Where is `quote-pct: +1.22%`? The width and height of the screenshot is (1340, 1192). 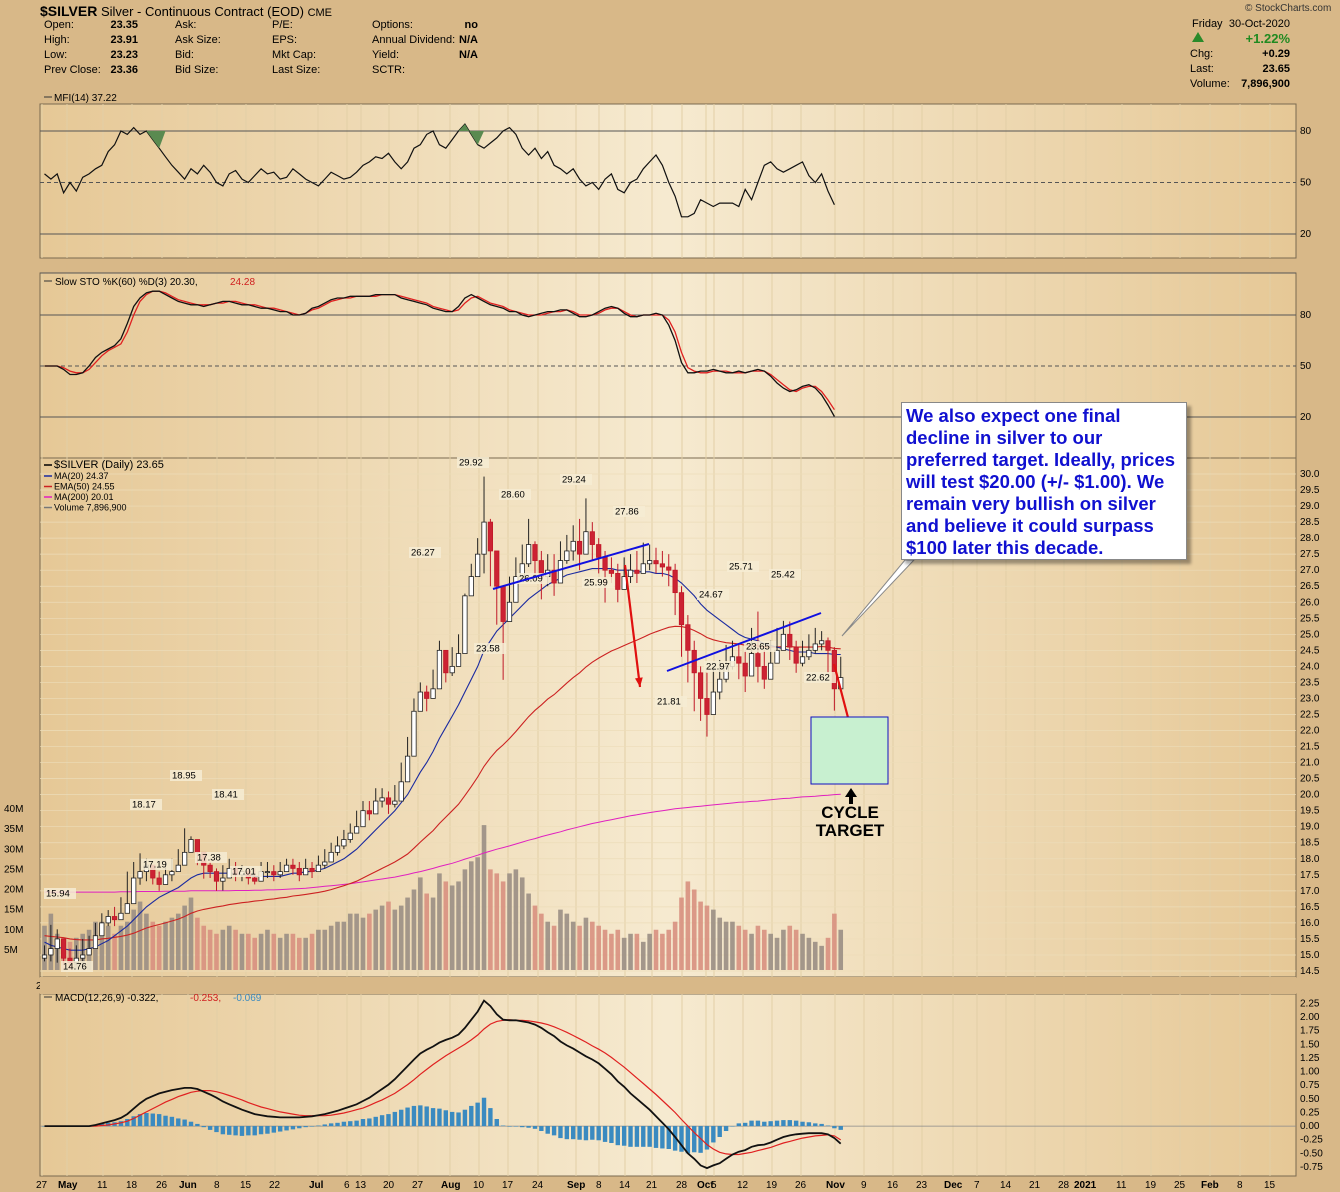
quote-pct: +1.22% is located at coordinates (1267, 38).